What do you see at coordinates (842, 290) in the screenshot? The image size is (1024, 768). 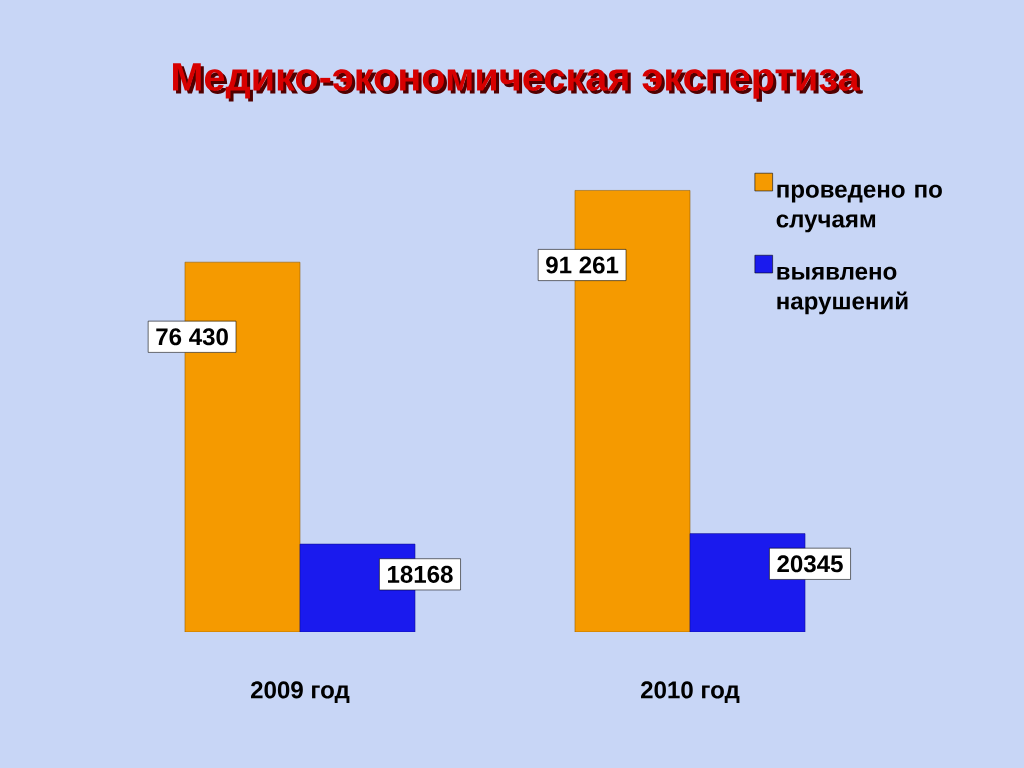 I see `legend-label: выявлено нарушений` at bounding box center [842, 290].